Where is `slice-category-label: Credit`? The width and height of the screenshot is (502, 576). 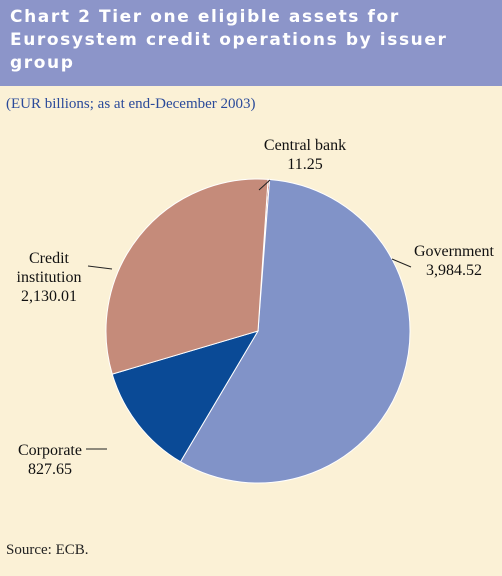 slice-category-label: Credit is located at coordinates (49, 258).